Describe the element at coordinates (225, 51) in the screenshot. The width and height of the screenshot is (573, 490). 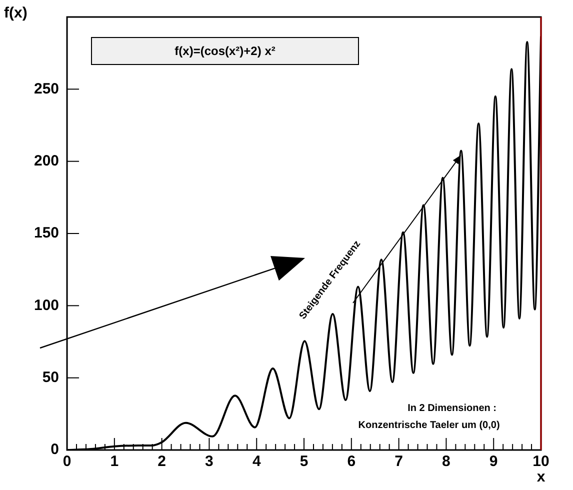
I see `text-box: f(x)=(cos(x²)+2) x²` at that location.